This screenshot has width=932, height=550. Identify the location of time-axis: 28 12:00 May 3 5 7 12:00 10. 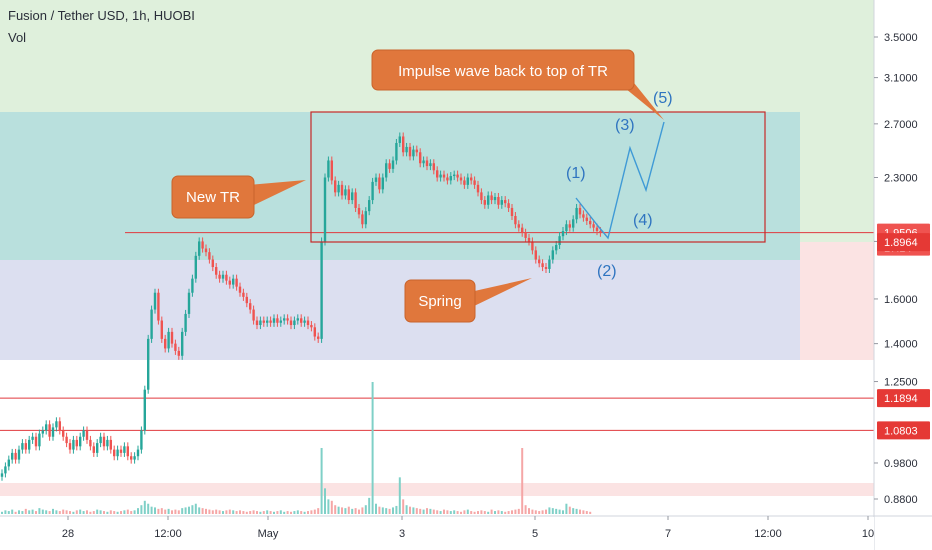
(468, 528).